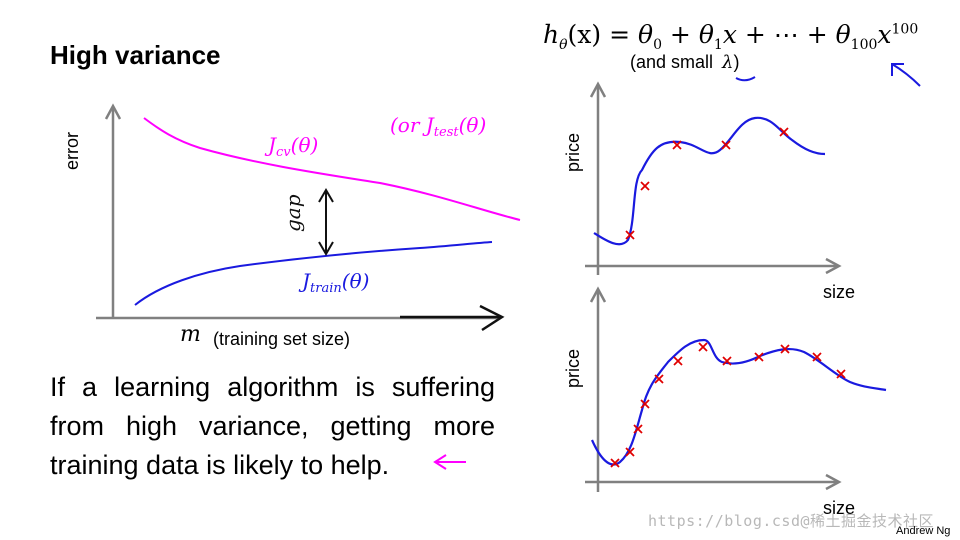 The height and width of the screenshot is (540, 960). What do you see at coordinates (839, 508) in the screenshot?
I see `fit-plot-2-x-label: size` at bounding box center [839, 508].